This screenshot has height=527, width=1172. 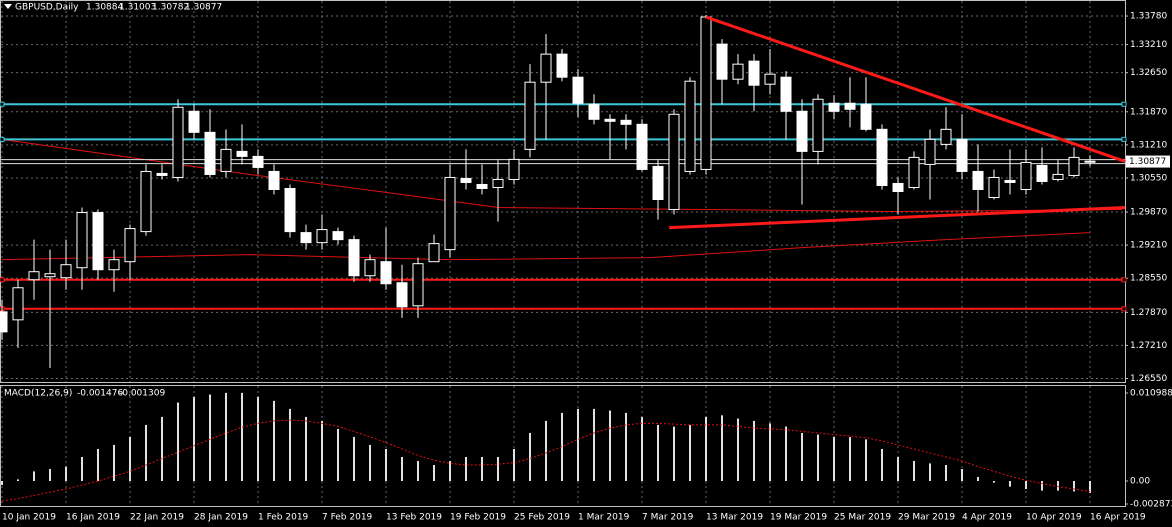 What do you see at coordinates (1148, 45) in the screenshot?
I see `y-tick-label: 1.33210` at bounding box center [1148, 45].